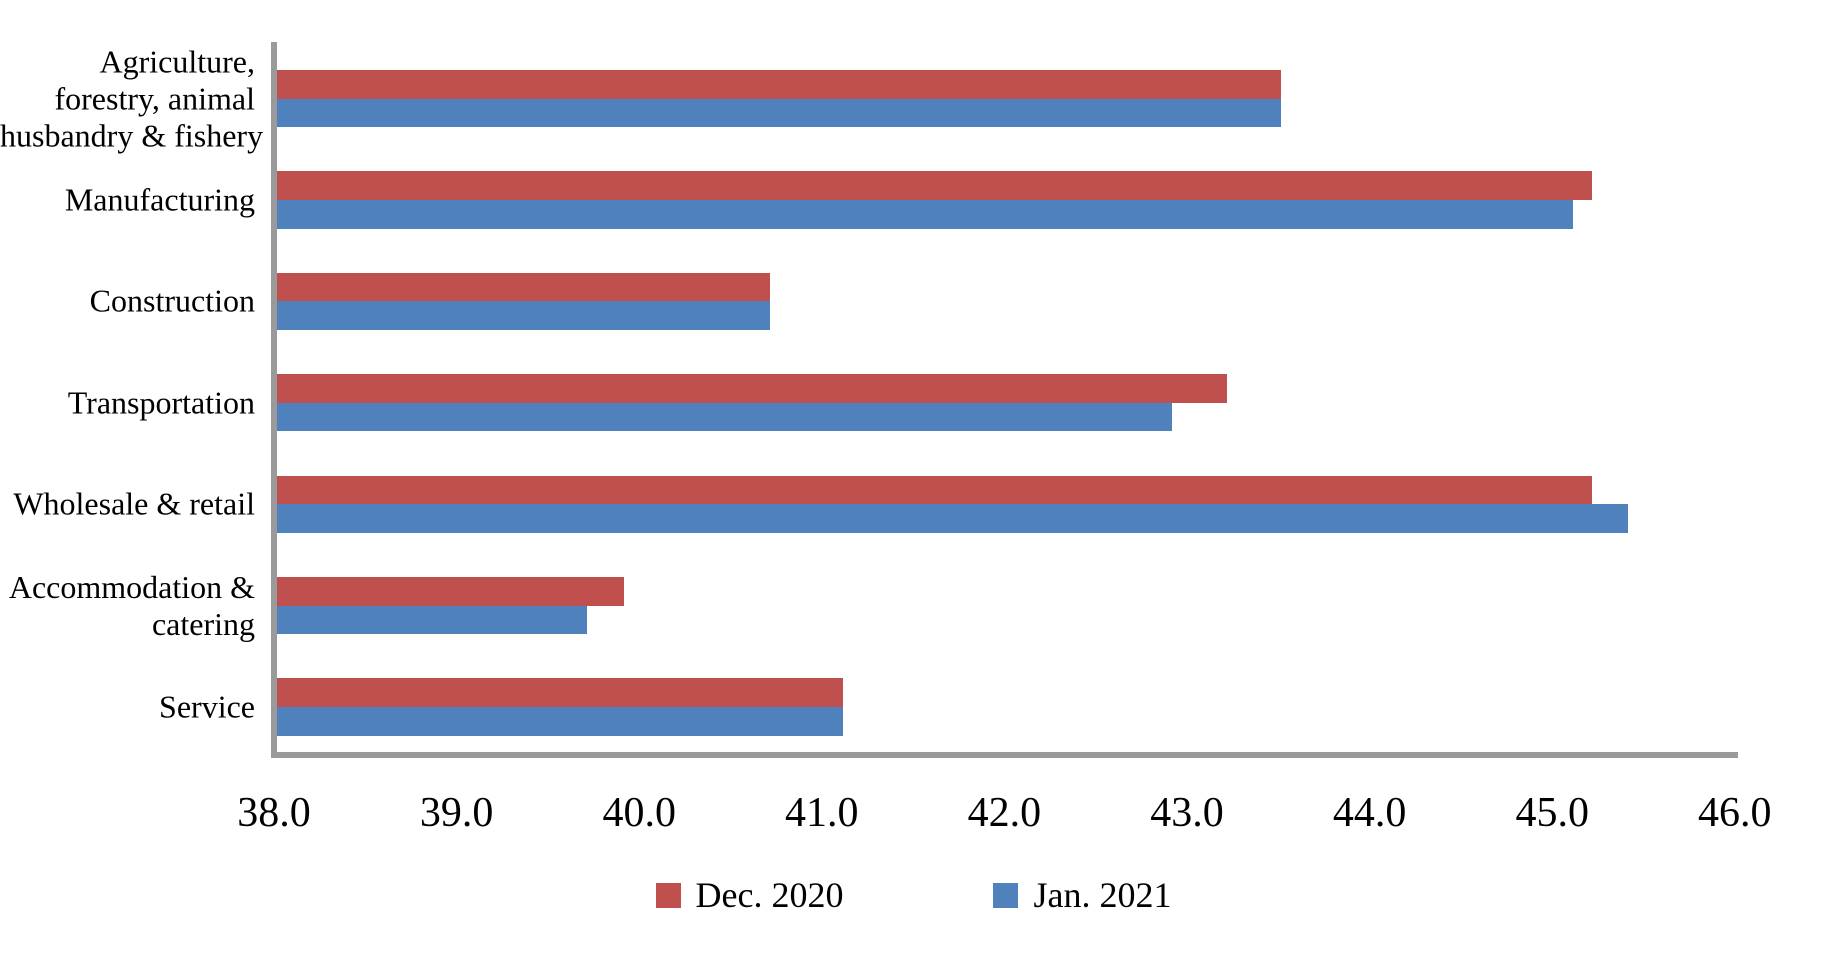  I want to click on x-tick-44.0: 44.0, so click(1369, 813).